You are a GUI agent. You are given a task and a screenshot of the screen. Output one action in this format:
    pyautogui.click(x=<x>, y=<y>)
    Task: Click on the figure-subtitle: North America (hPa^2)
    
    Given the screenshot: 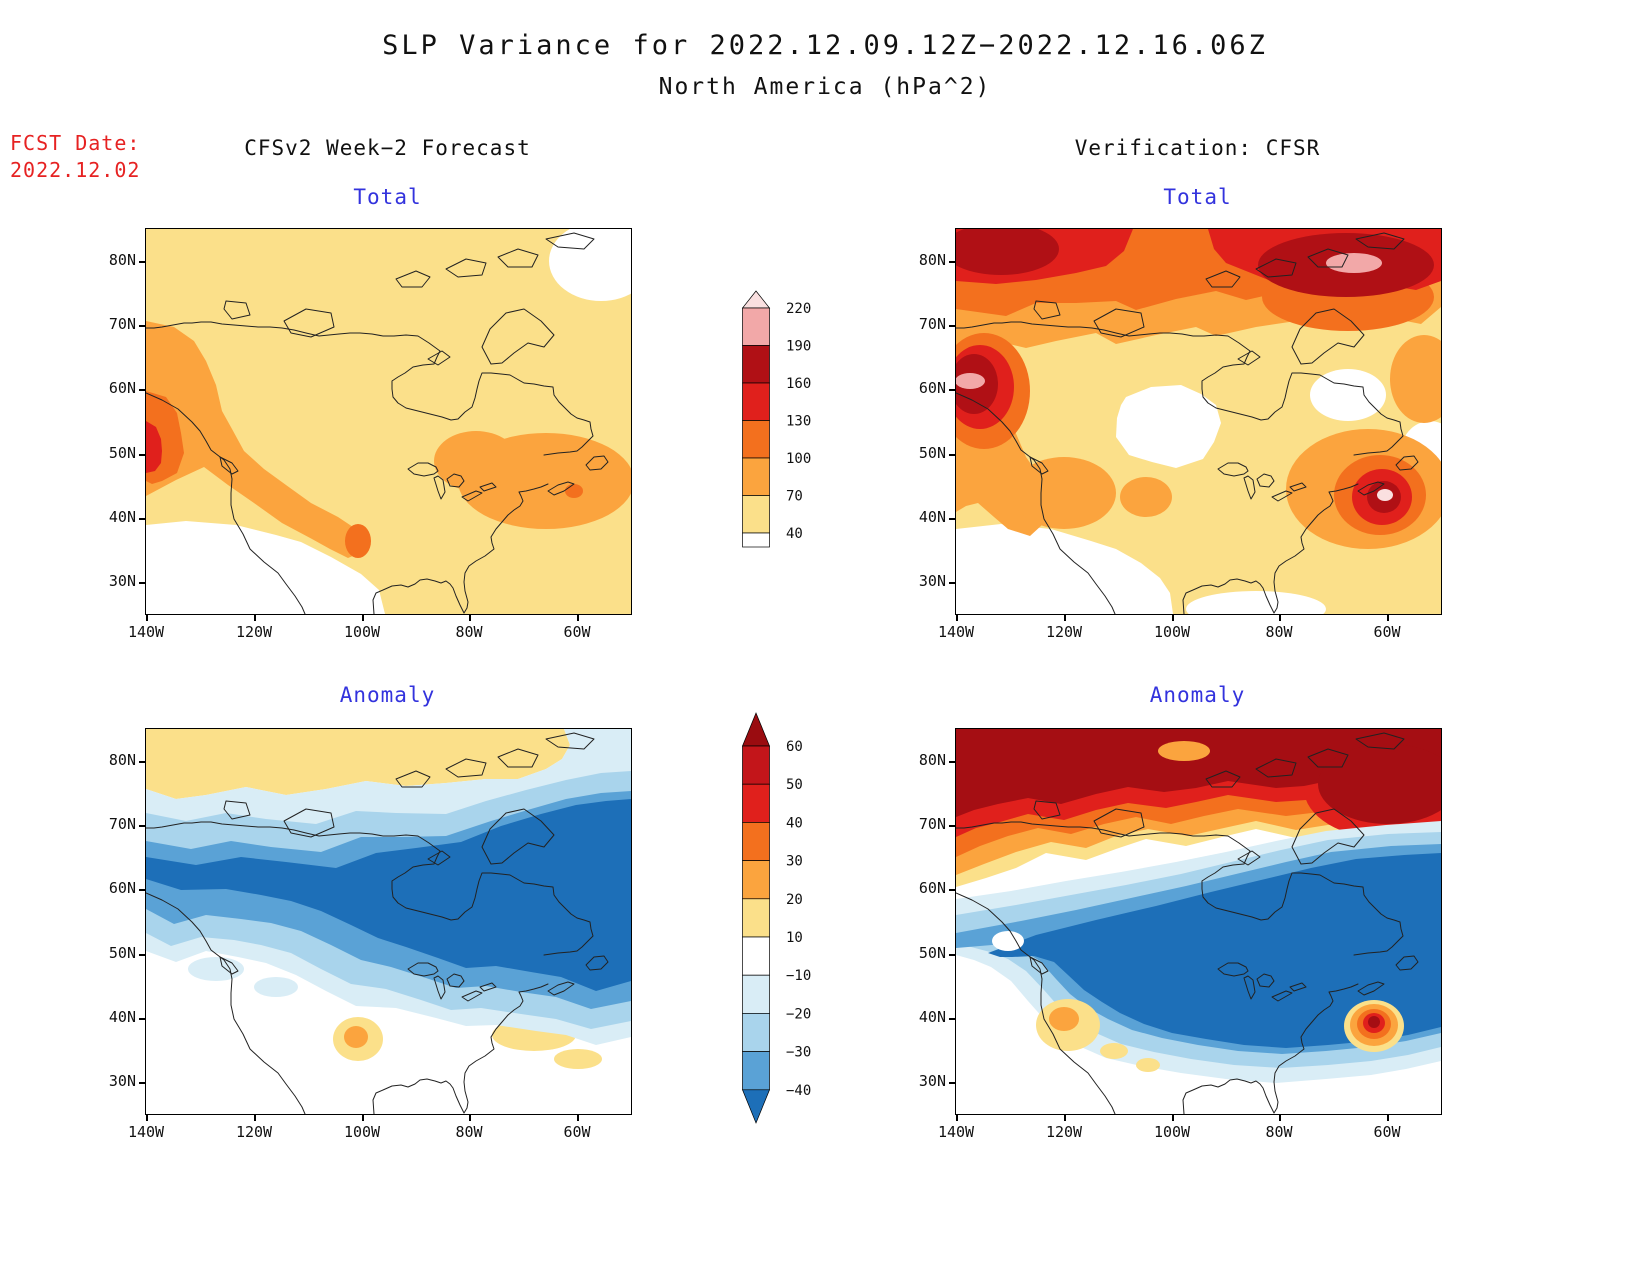 What is the action you would take?
    pyautogui.click(x=825, y=87)
    